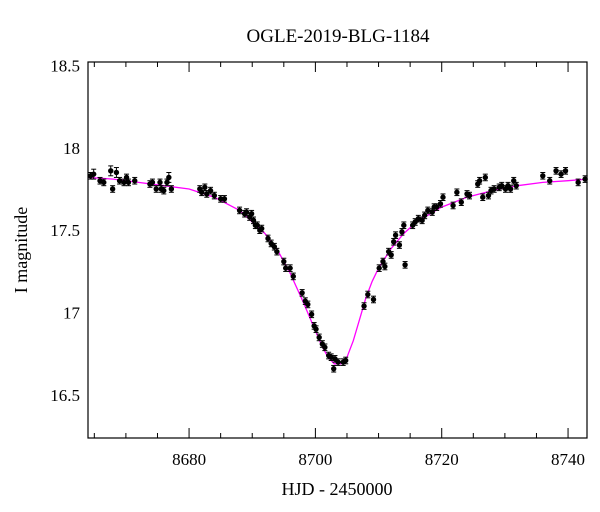 This screenshot has width=600, height=512. What do you see at coordinates (442, 459) in the screenshot?
I see `x-tick-label: 8720` at bounding box center [442, 459].